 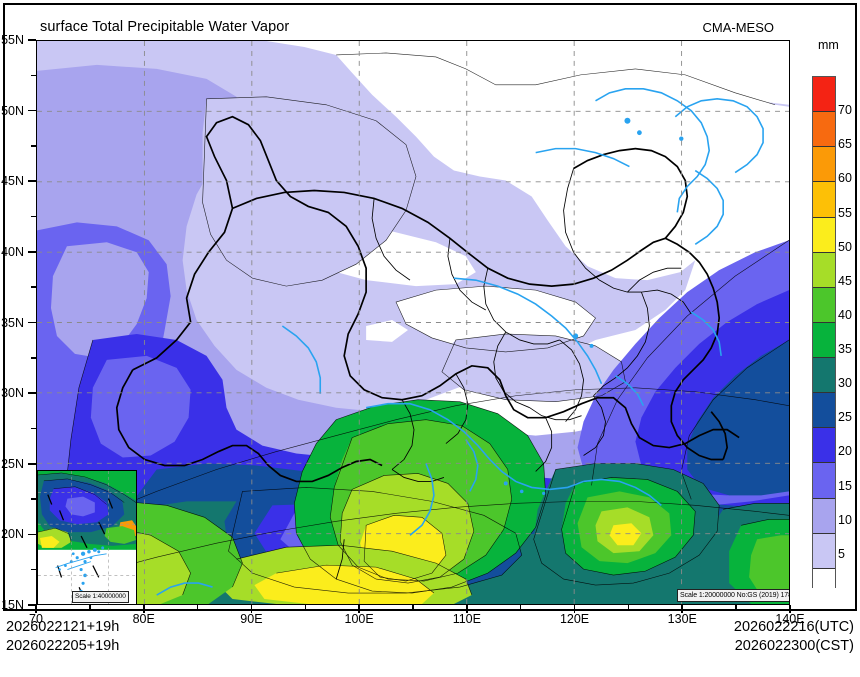 What do you see at coordinates (738, 27) in the screenshot?
I see `model-label: CMA-MESO` at bounding box center [738, 27].